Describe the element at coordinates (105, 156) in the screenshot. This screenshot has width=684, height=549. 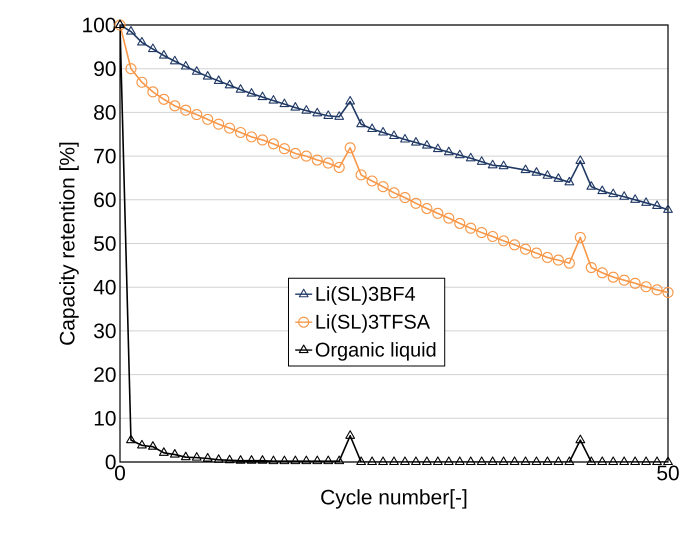
I see `y-tick-label: 70` at that location.